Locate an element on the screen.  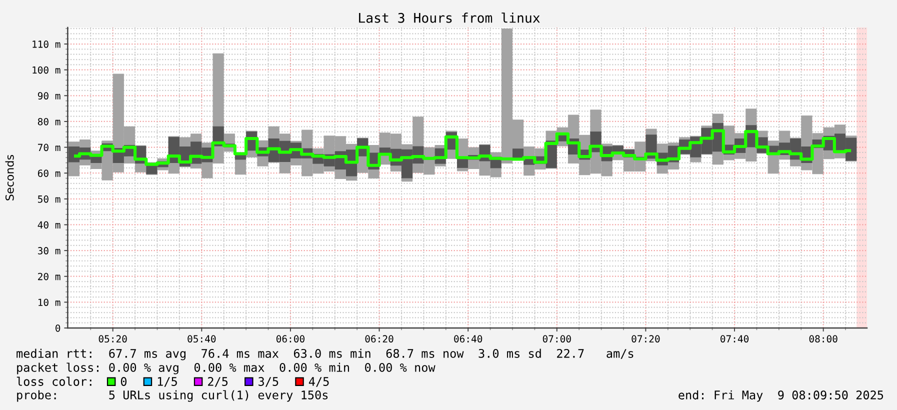
text: end: Fri May 9 08:09:50 2025 is located at coordinates (781, 396).